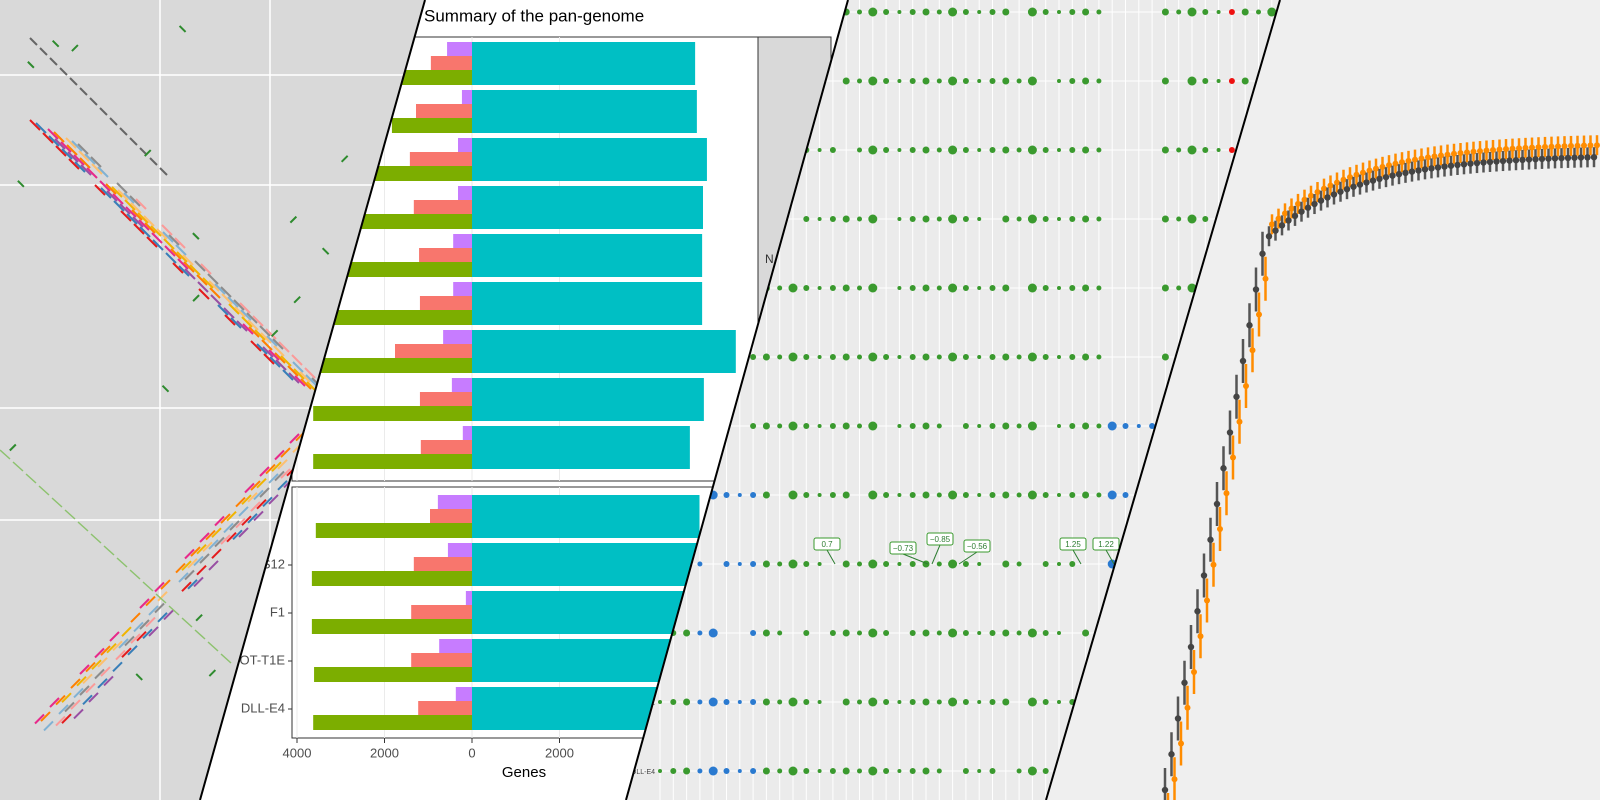 This screenshot has width=1600, height=800. I want to click on x-axis-label: Genes, so click(524, 772).